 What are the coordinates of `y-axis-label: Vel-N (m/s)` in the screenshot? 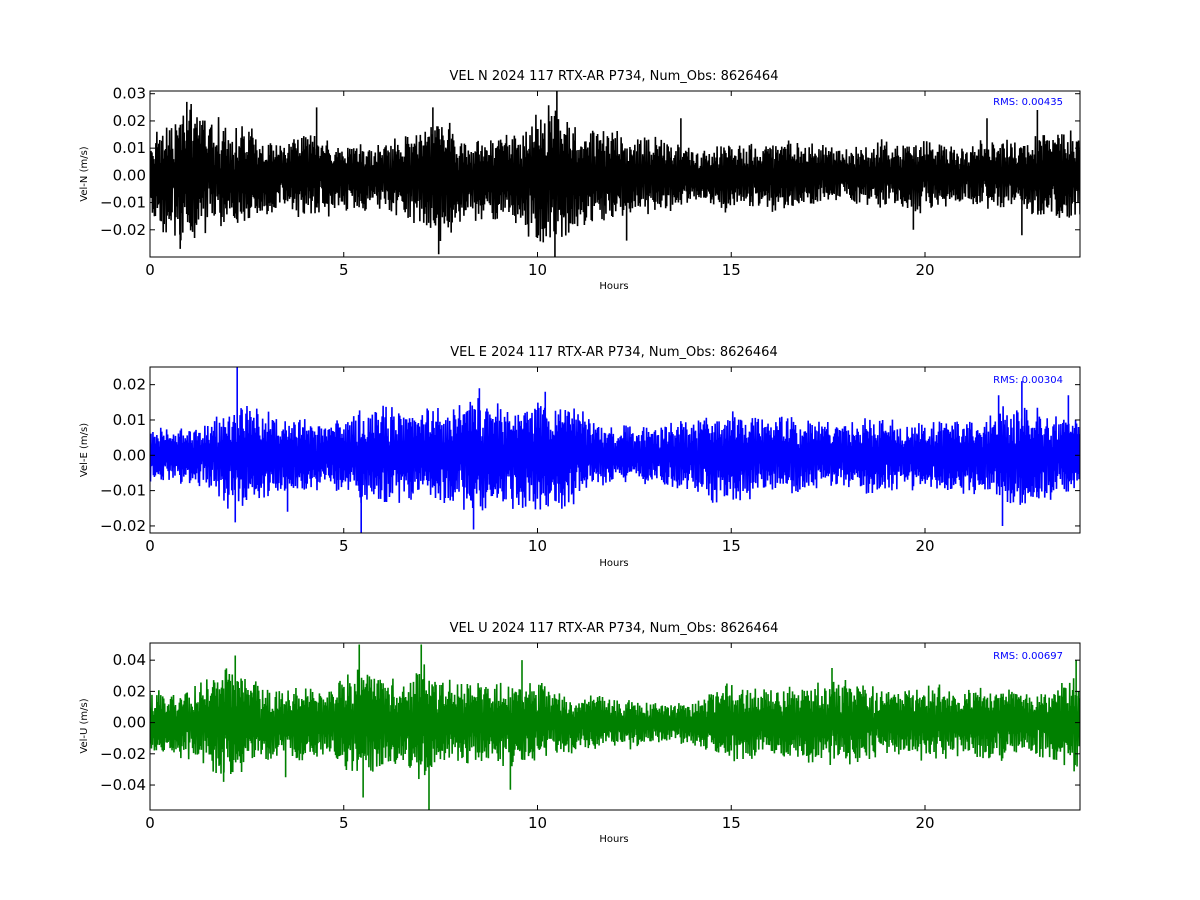 It's located at (84, 173).